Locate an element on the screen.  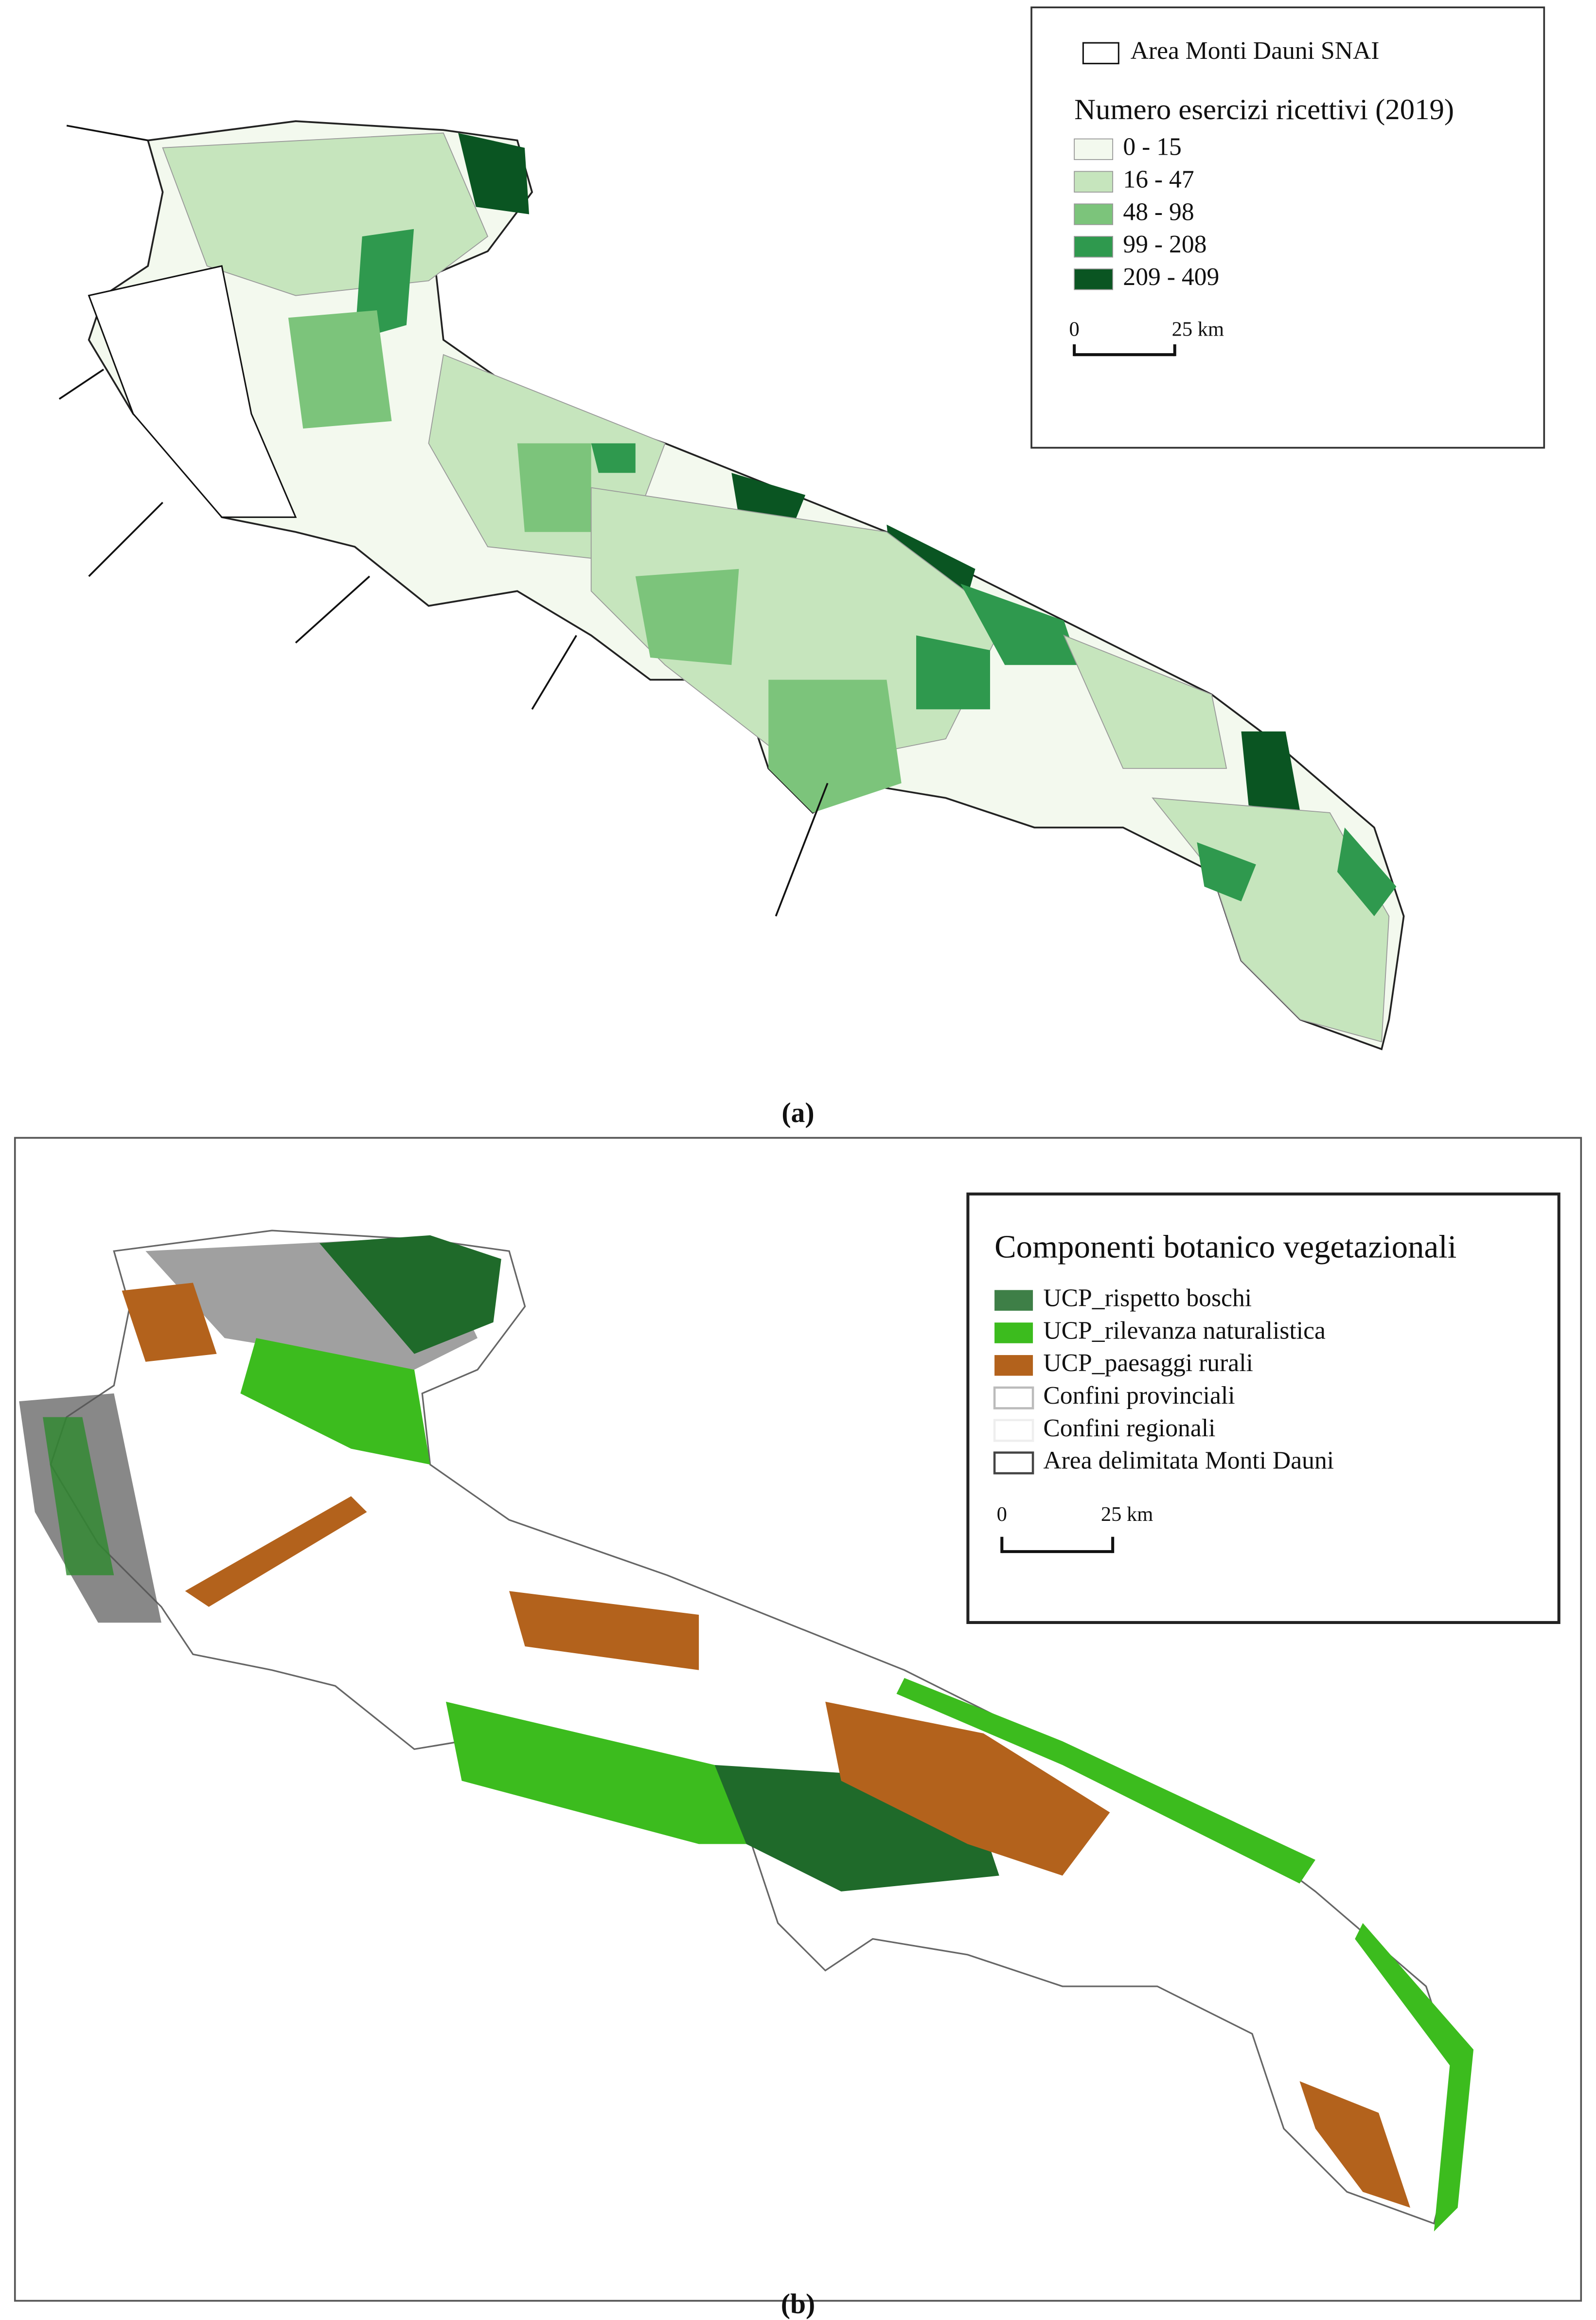
legend-label: Confini provinciali is located at coordinates (1139, 1396).